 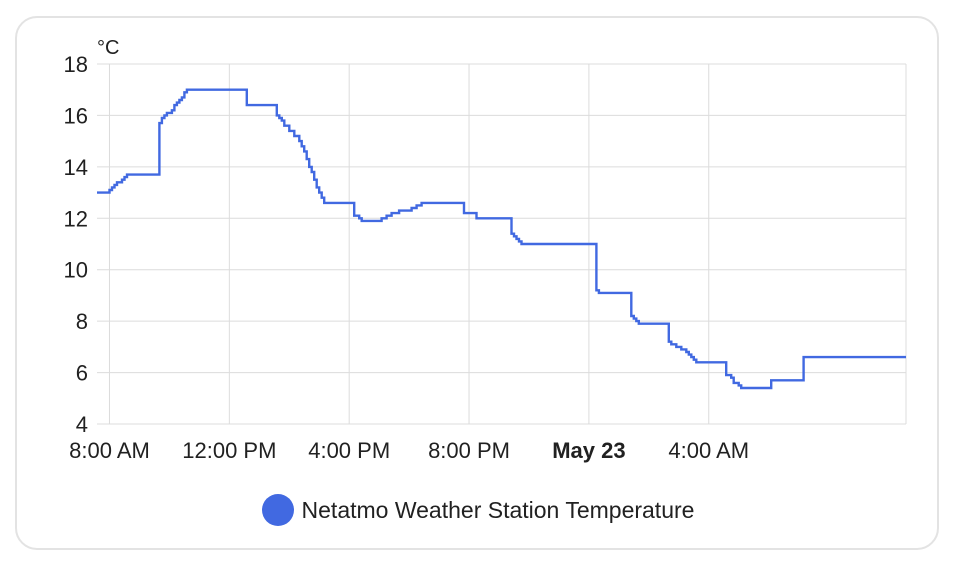 What do you see at coordinates (109, 450) in the screenshot?
I see `x-tick-label: 8:00 AM` at bounding box center [109, 450].